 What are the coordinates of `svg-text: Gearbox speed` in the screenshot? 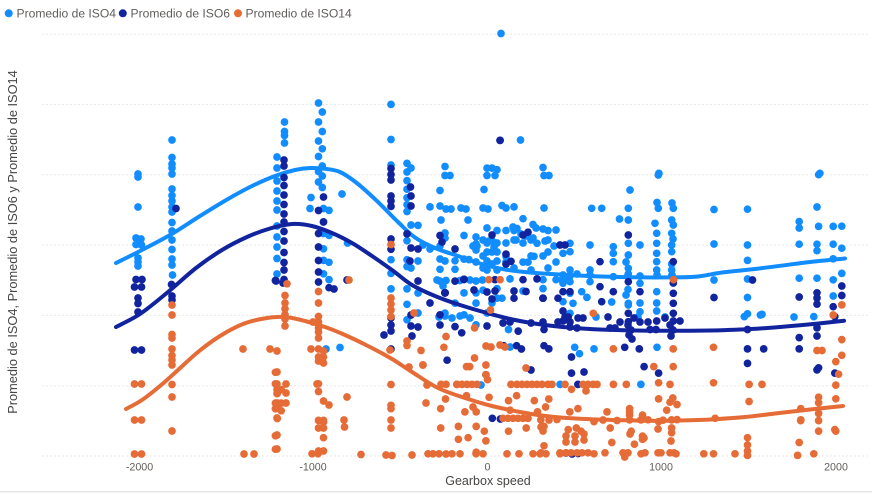 It's located at (488, 481).